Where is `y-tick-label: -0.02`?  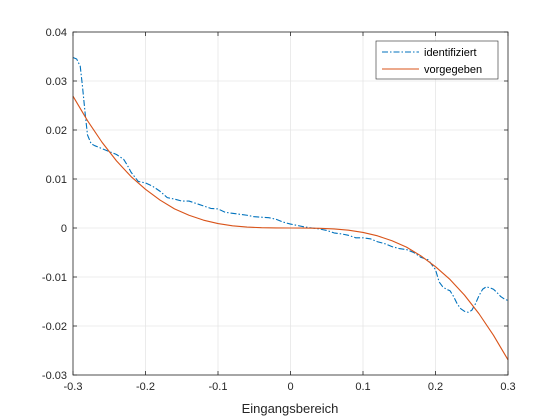
y-tick-label: -0.02 is located at coordinates (54, 327).